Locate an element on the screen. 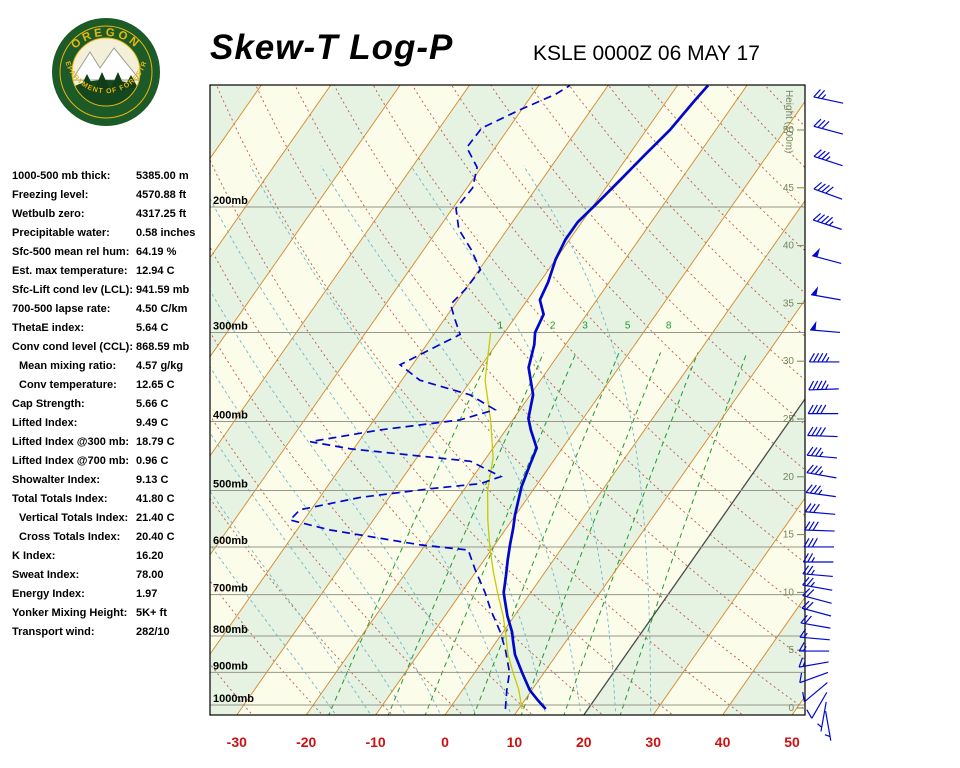 Image resolution: width=960 pixels, height=768 pixels. index-label: Transport wind: is located at coordinates (53, 632).